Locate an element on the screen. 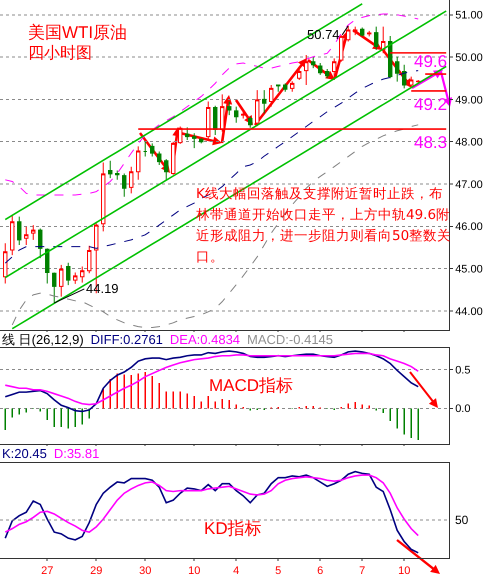 This screenshot has width=484, height=580. y-tick-label: 0.0 is located at coordinates (462, 409).